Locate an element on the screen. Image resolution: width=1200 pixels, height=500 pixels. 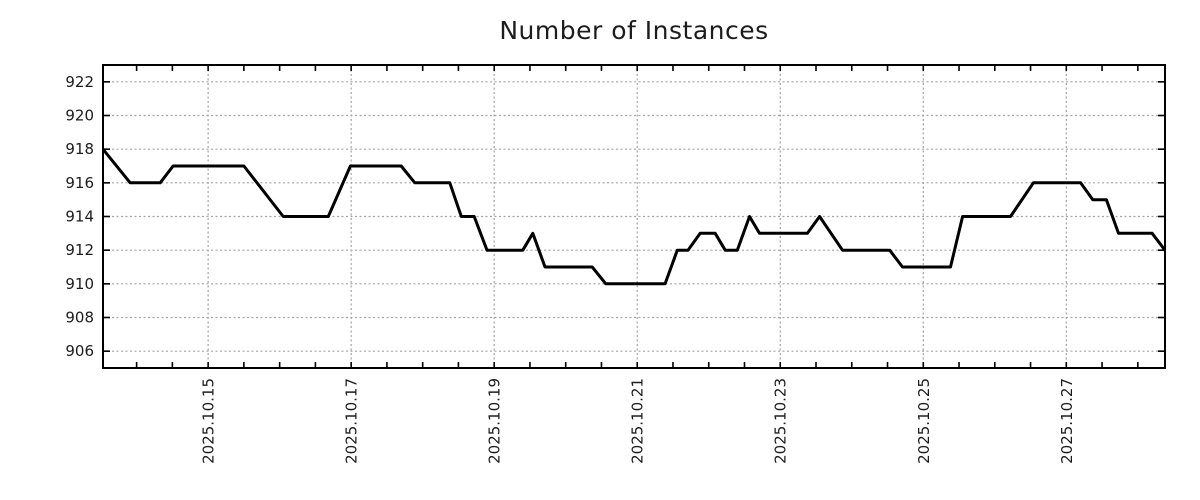
x-tick-label: 2025.10.17 is located at coordinates (352, 421).